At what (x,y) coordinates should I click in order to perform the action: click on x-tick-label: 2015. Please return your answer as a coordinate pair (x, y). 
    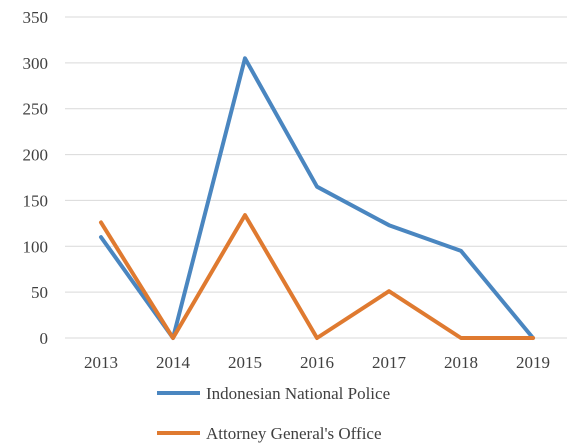
    Looking at the image, I should click on (245, 362).